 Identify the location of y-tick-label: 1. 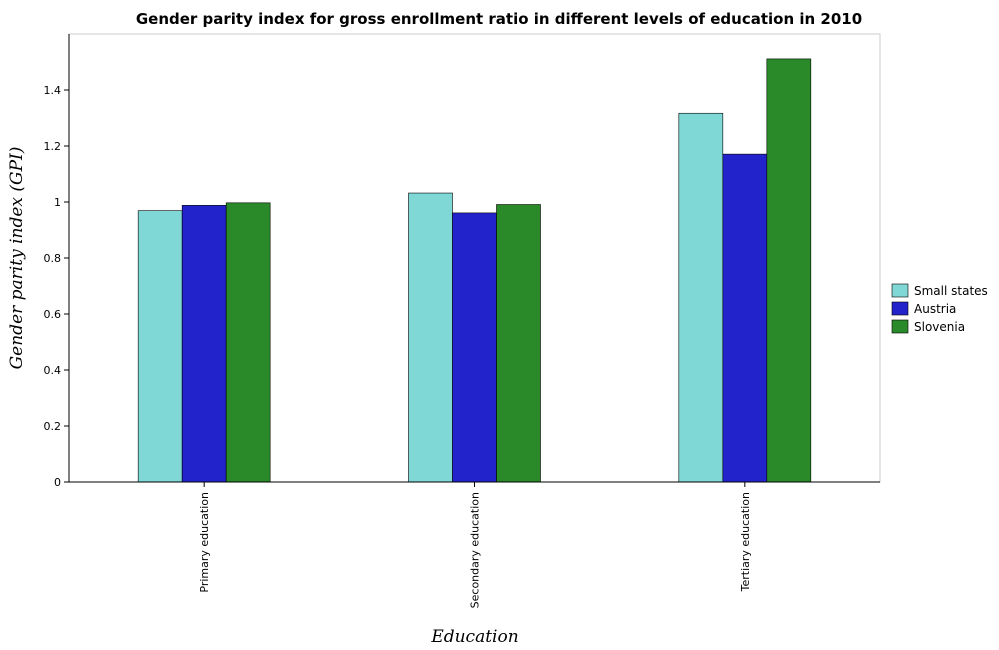
(57, 202).